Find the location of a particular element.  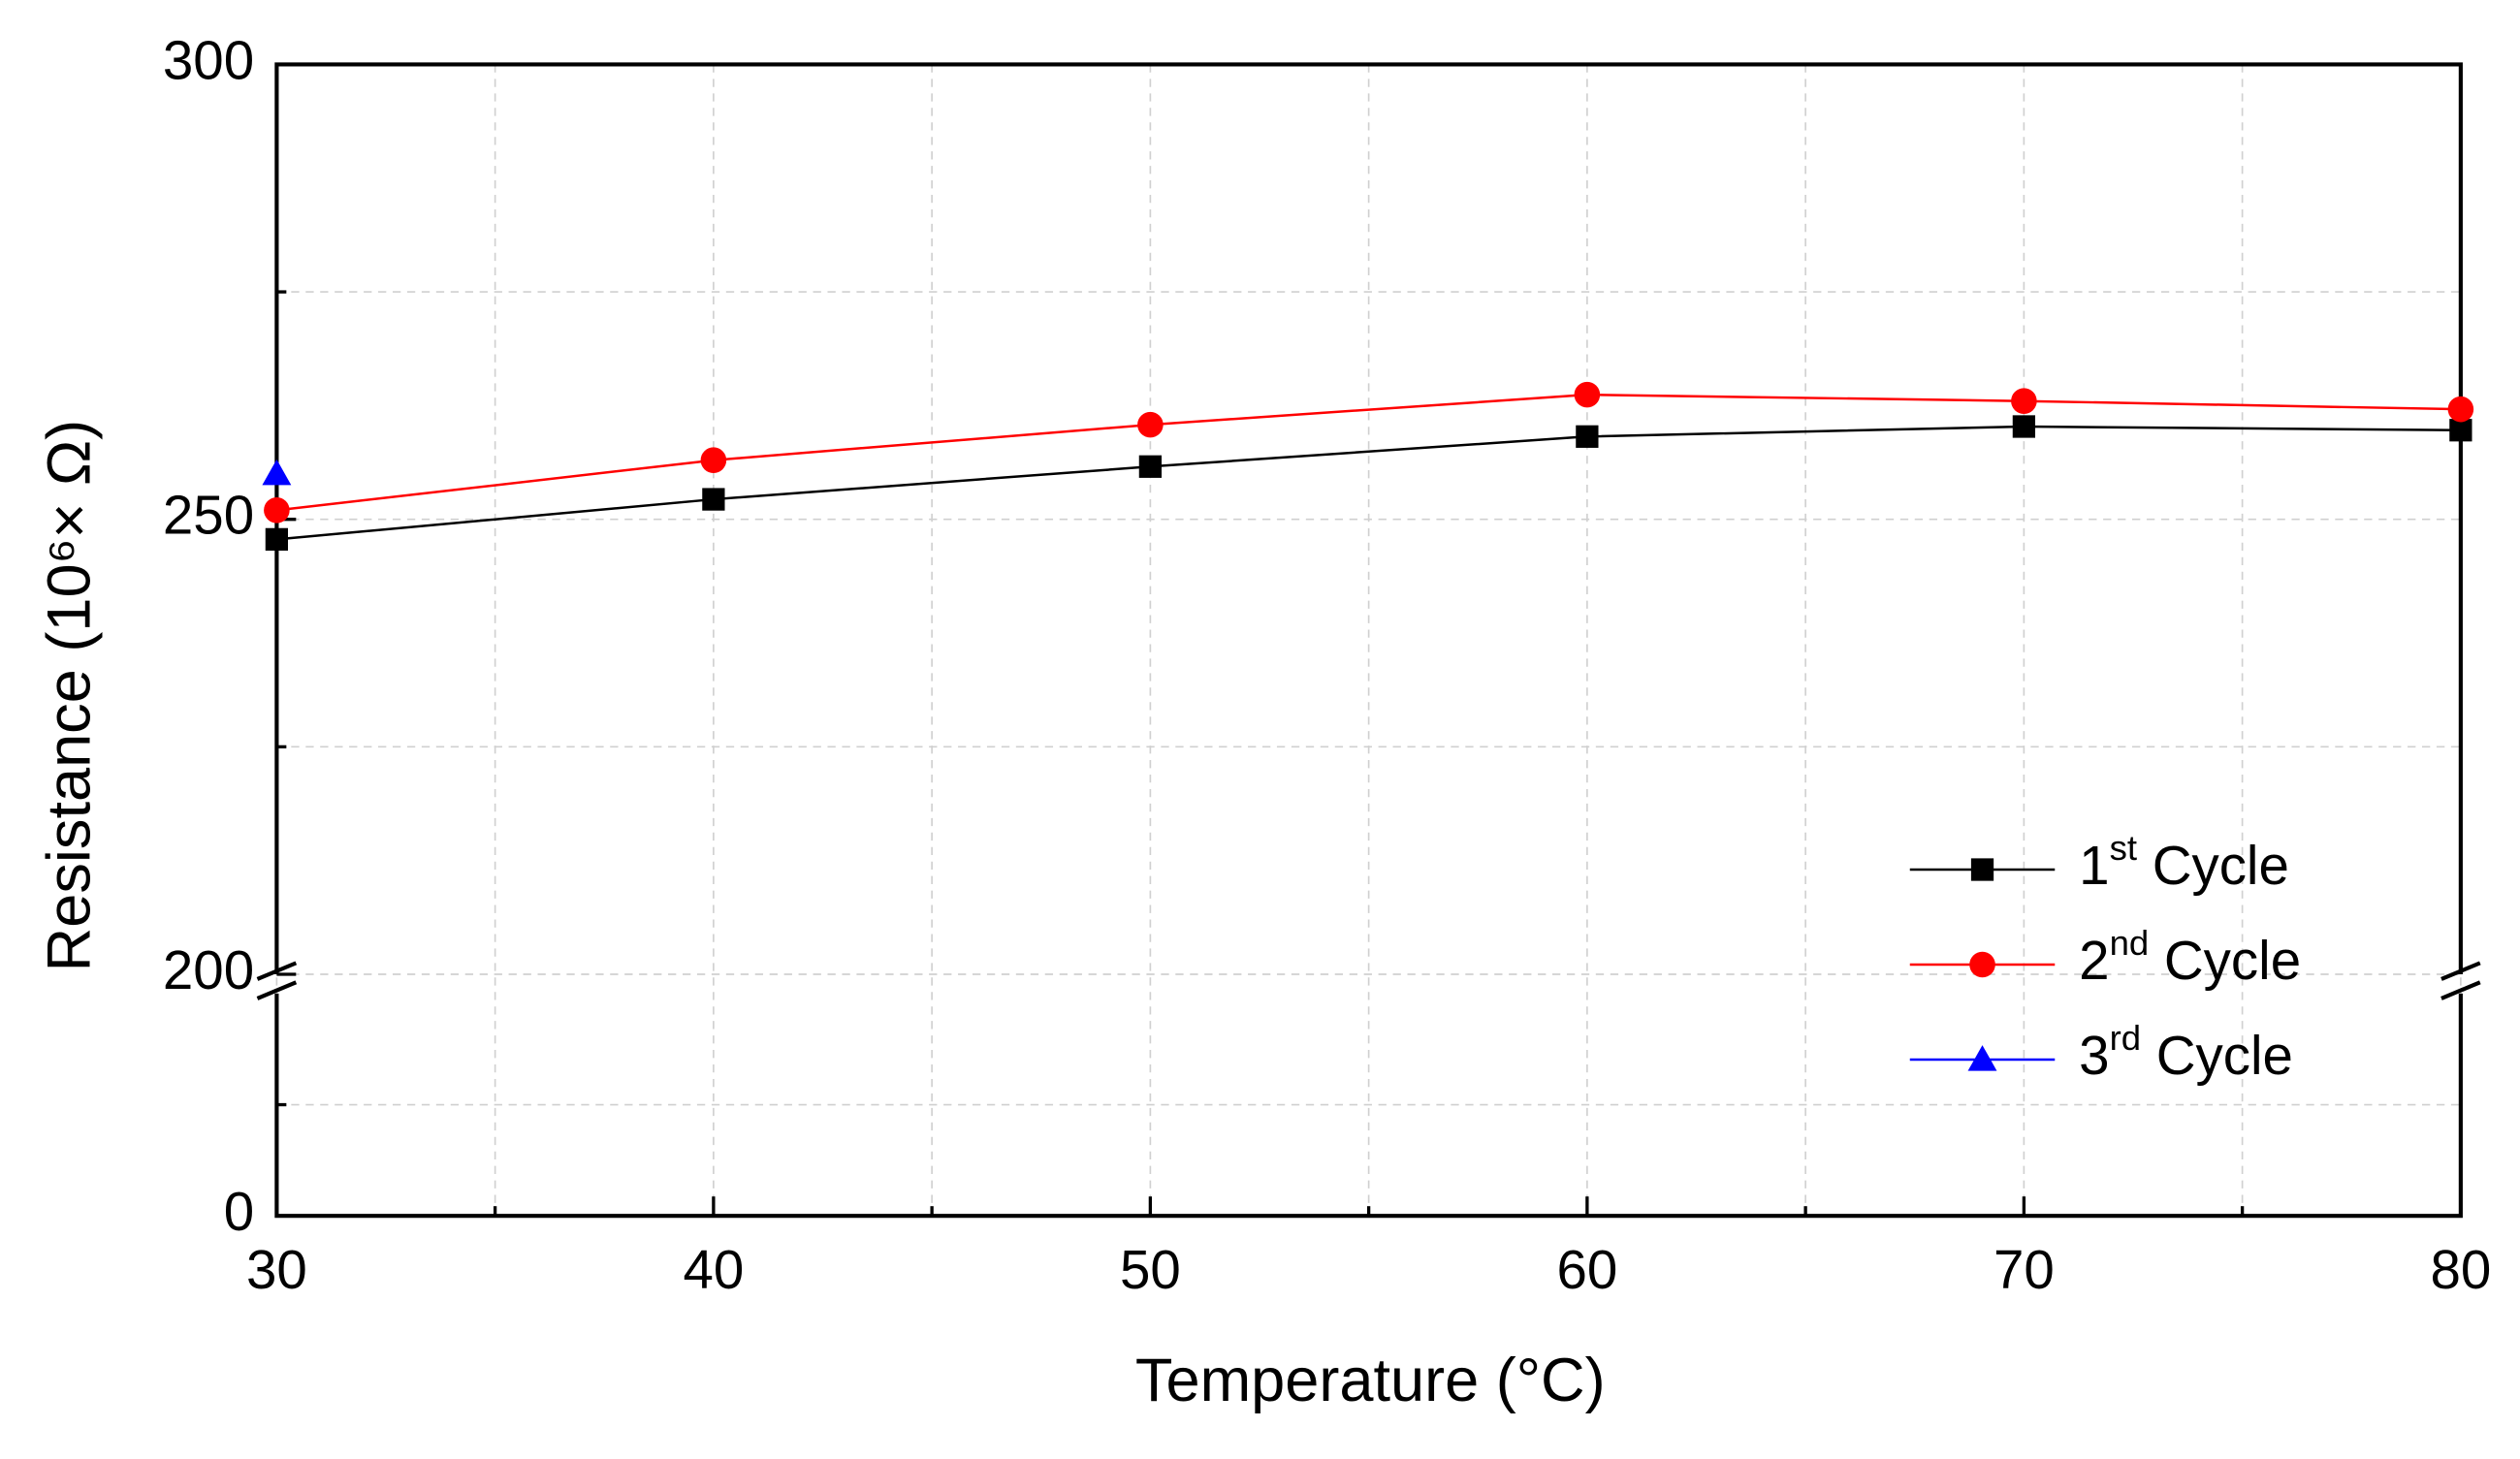

legend-text: st is located at coordinates (2124, 848).